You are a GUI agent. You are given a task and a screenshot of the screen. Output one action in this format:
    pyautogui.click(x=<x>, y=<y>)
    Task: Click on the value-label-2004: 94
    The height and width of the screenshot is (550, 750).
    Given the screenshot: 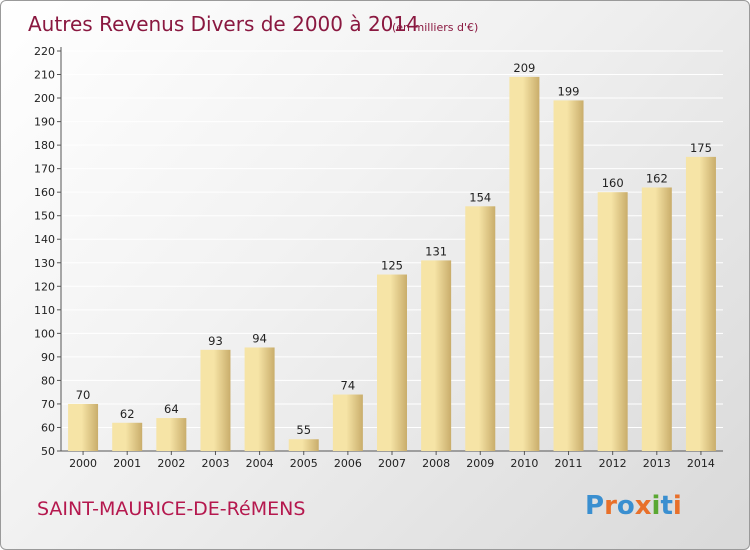 What is the action you would take?
    pyautogui.click(x=259, y=338)
    